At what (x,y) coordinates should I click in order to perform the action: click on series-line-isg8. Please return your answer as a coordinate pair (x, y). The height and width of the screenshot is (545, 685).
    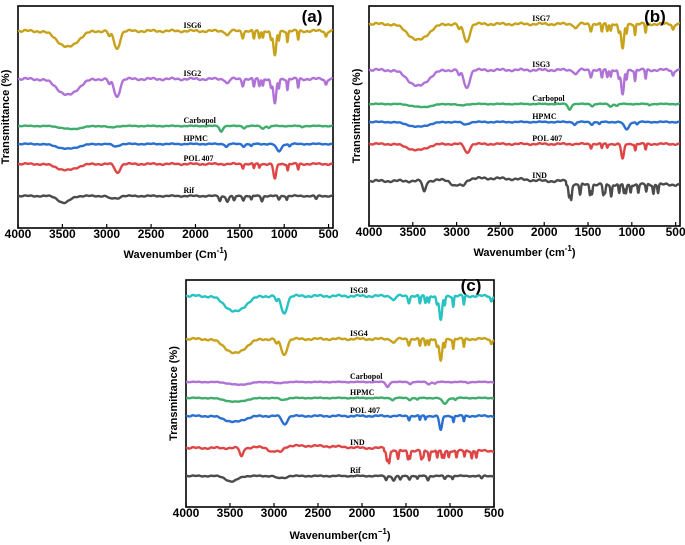
    Looking at the image, I should click on (340, 307).